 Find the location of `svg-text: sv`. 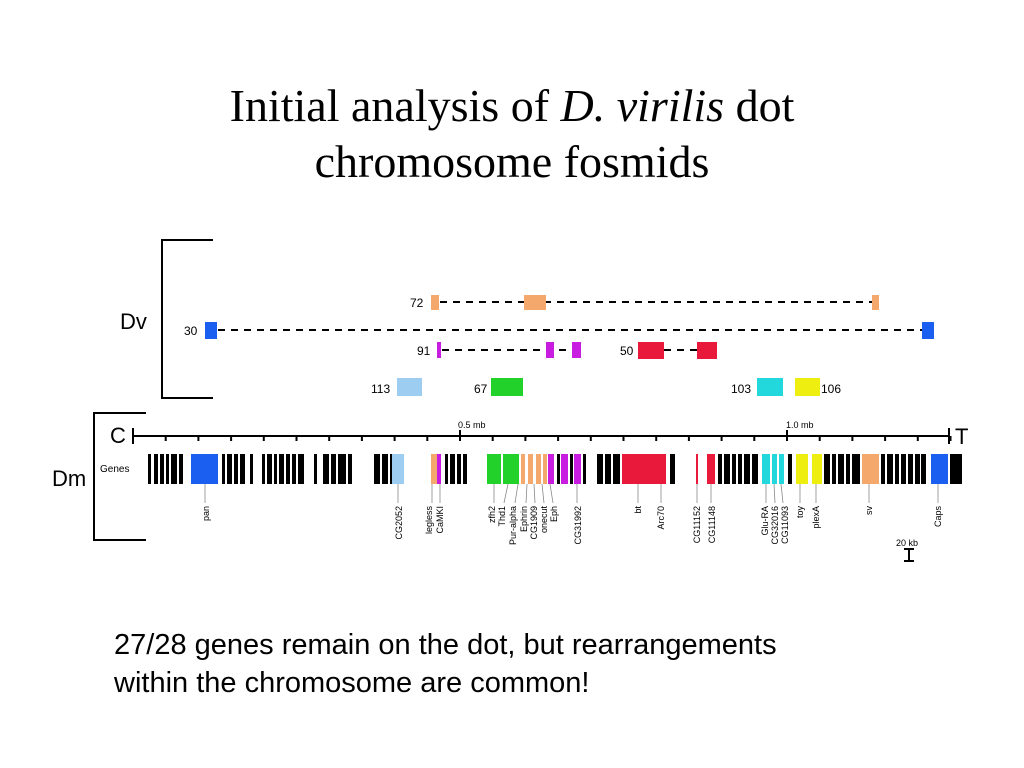

svg-text: sv is located at coordinates (869, 511).